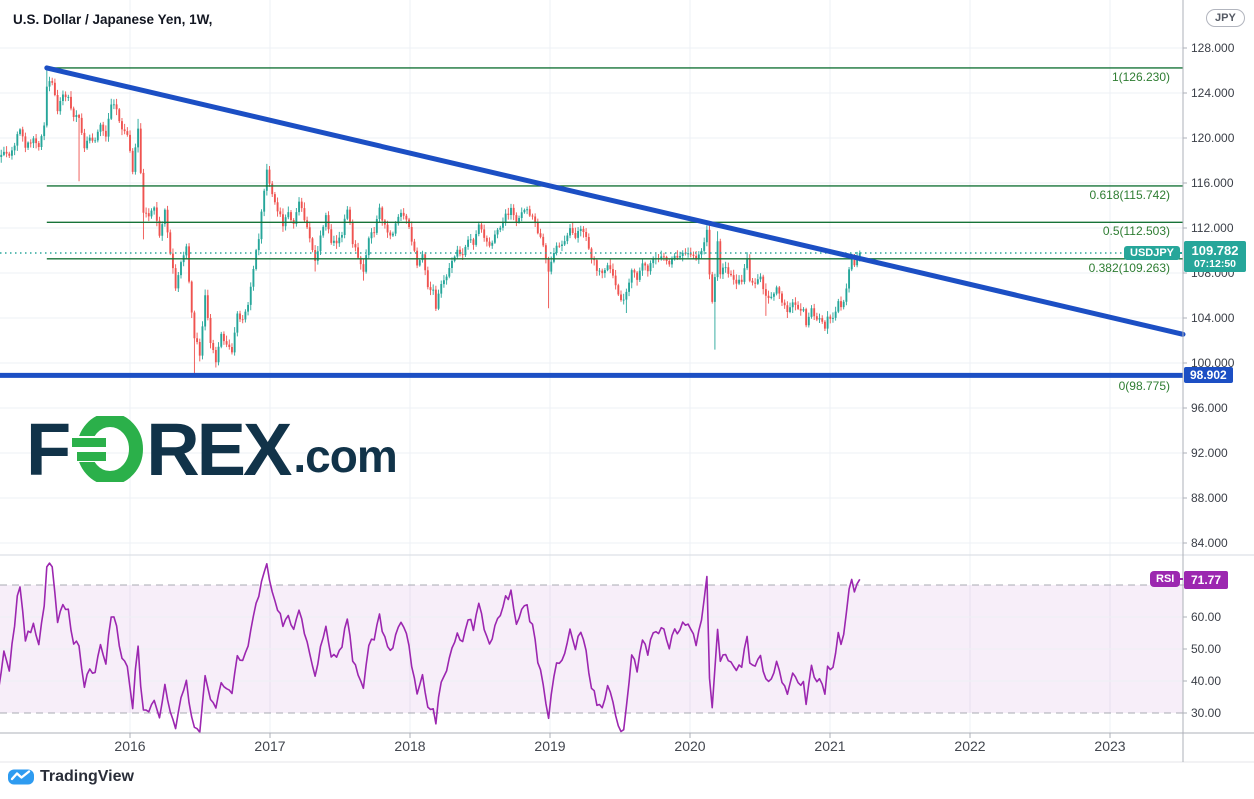 The height and width of the screenshot is (799, 1254). What do you see at coordinates (1213, 138) in the screenshot?
I see `price-axis-label: 120.000` at bounding box center [1213, 138].